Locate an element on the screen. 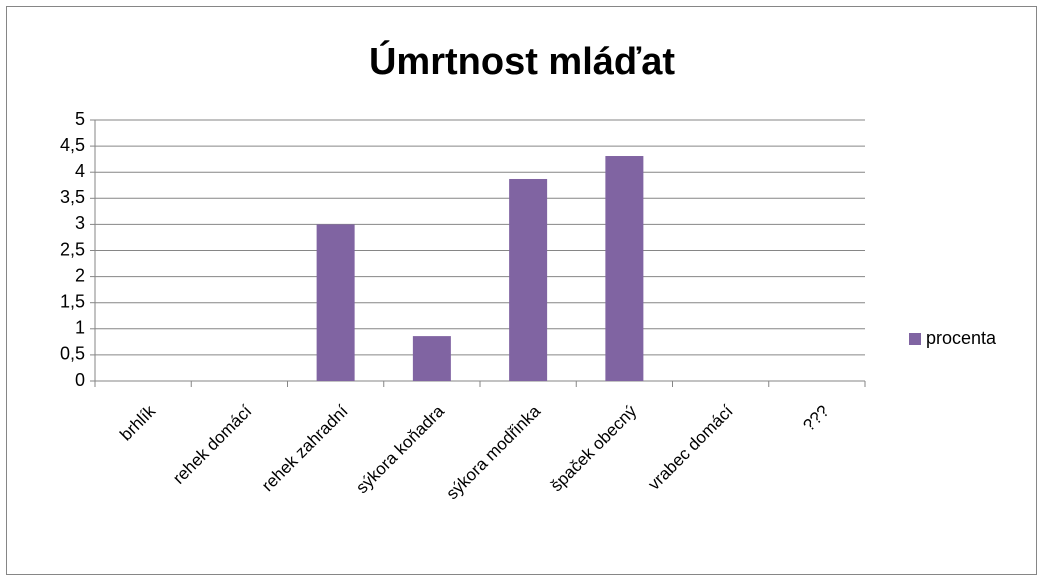  y-tick-label: 2 is located at coordinates (80, 275).